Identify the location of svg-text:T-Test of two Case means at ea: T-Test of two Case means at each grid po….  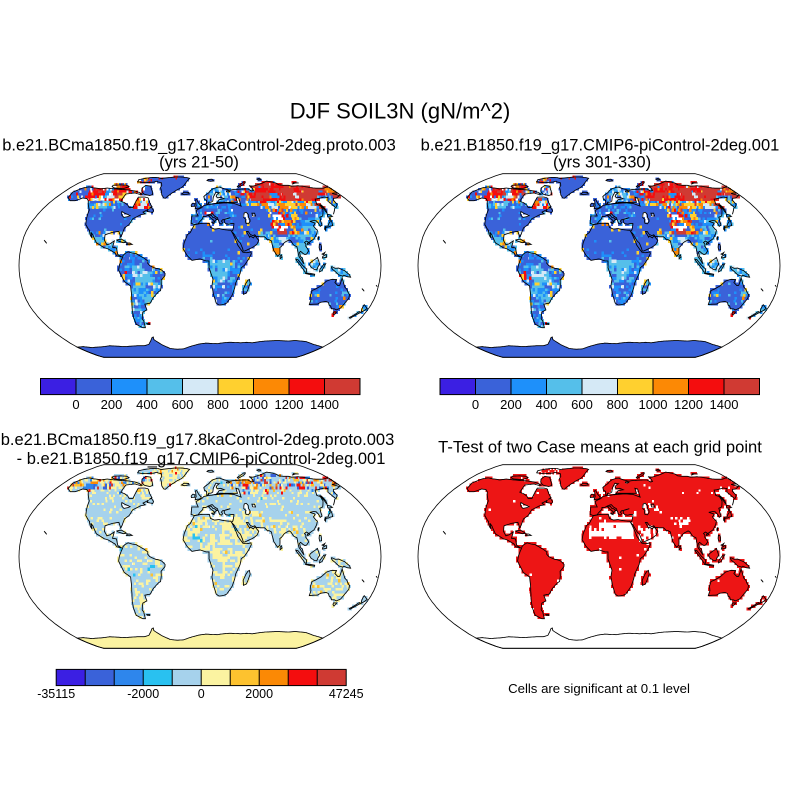
(600, 447).